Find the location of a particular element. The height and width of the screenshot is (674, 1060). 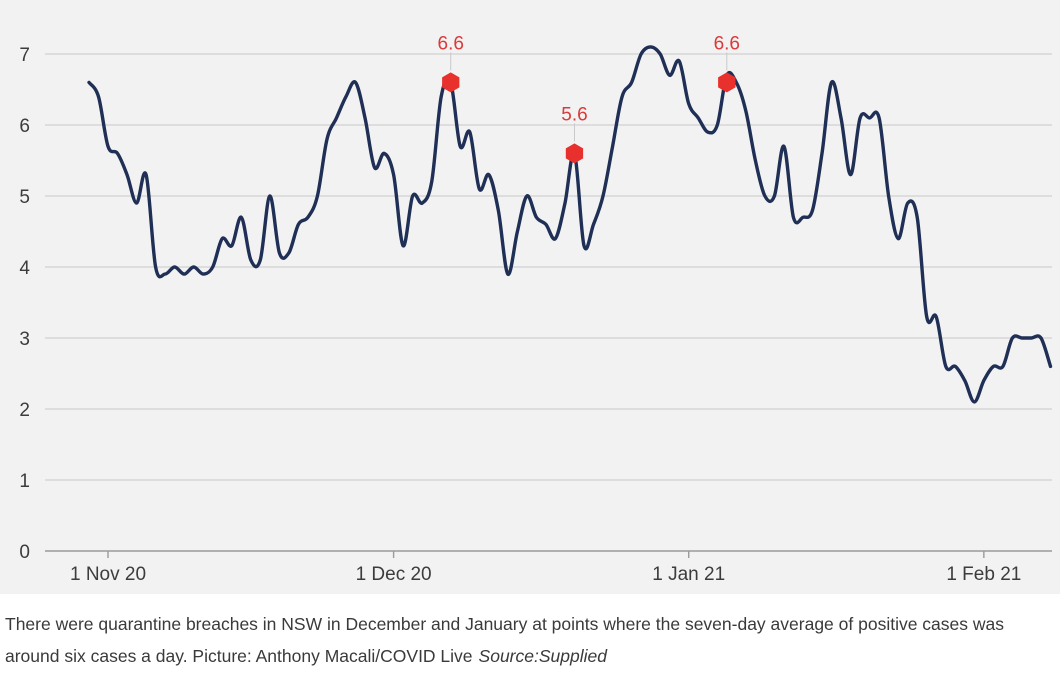

y-tick-label: 5 is located at coordinates (24, 197).